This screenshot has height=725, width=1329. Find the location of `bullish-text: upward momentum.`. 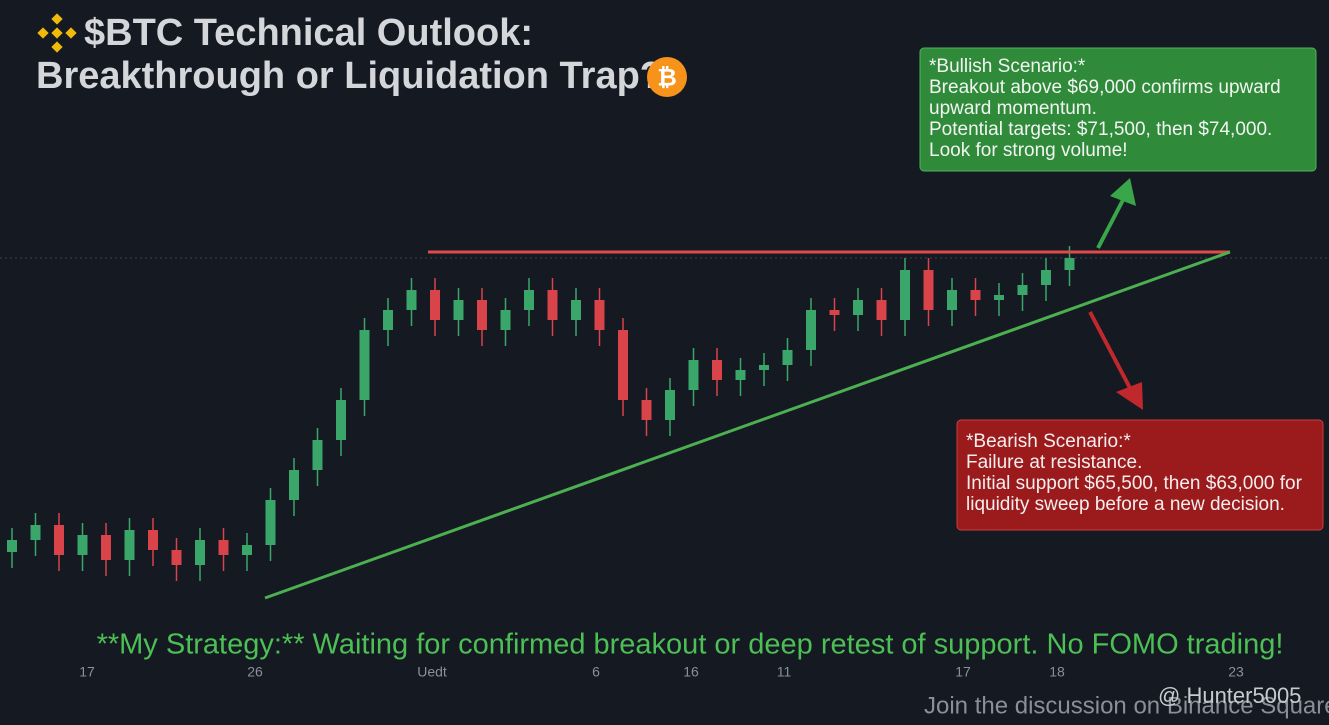

bullish-text: upward momentum. is located at coordinates (1013, 108).